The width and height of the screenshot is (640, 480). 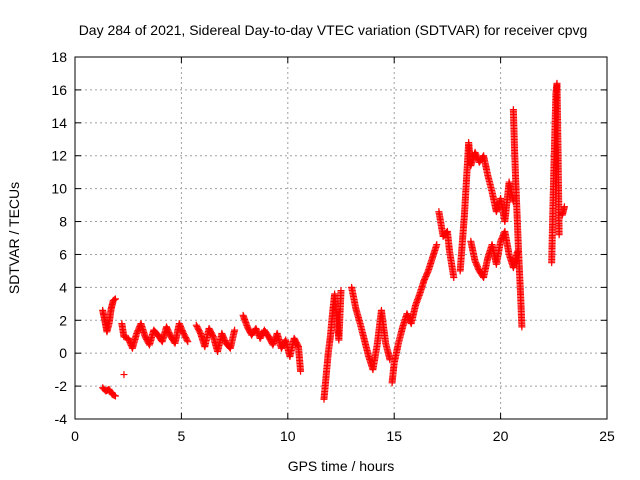 What do you see at coordinates (182, 436) in the screenshot?
I see `x-tick-label: 5` at bounding box center [182, 436].